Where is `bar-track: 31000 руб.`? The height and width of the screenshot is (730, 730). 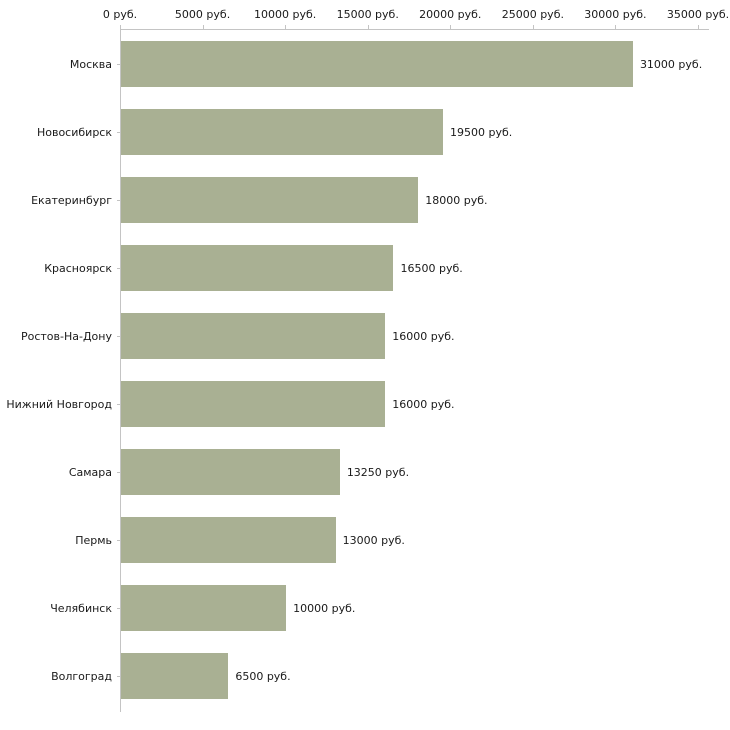 bar-track: 31000 руб. is located at coordinates (425, 64).